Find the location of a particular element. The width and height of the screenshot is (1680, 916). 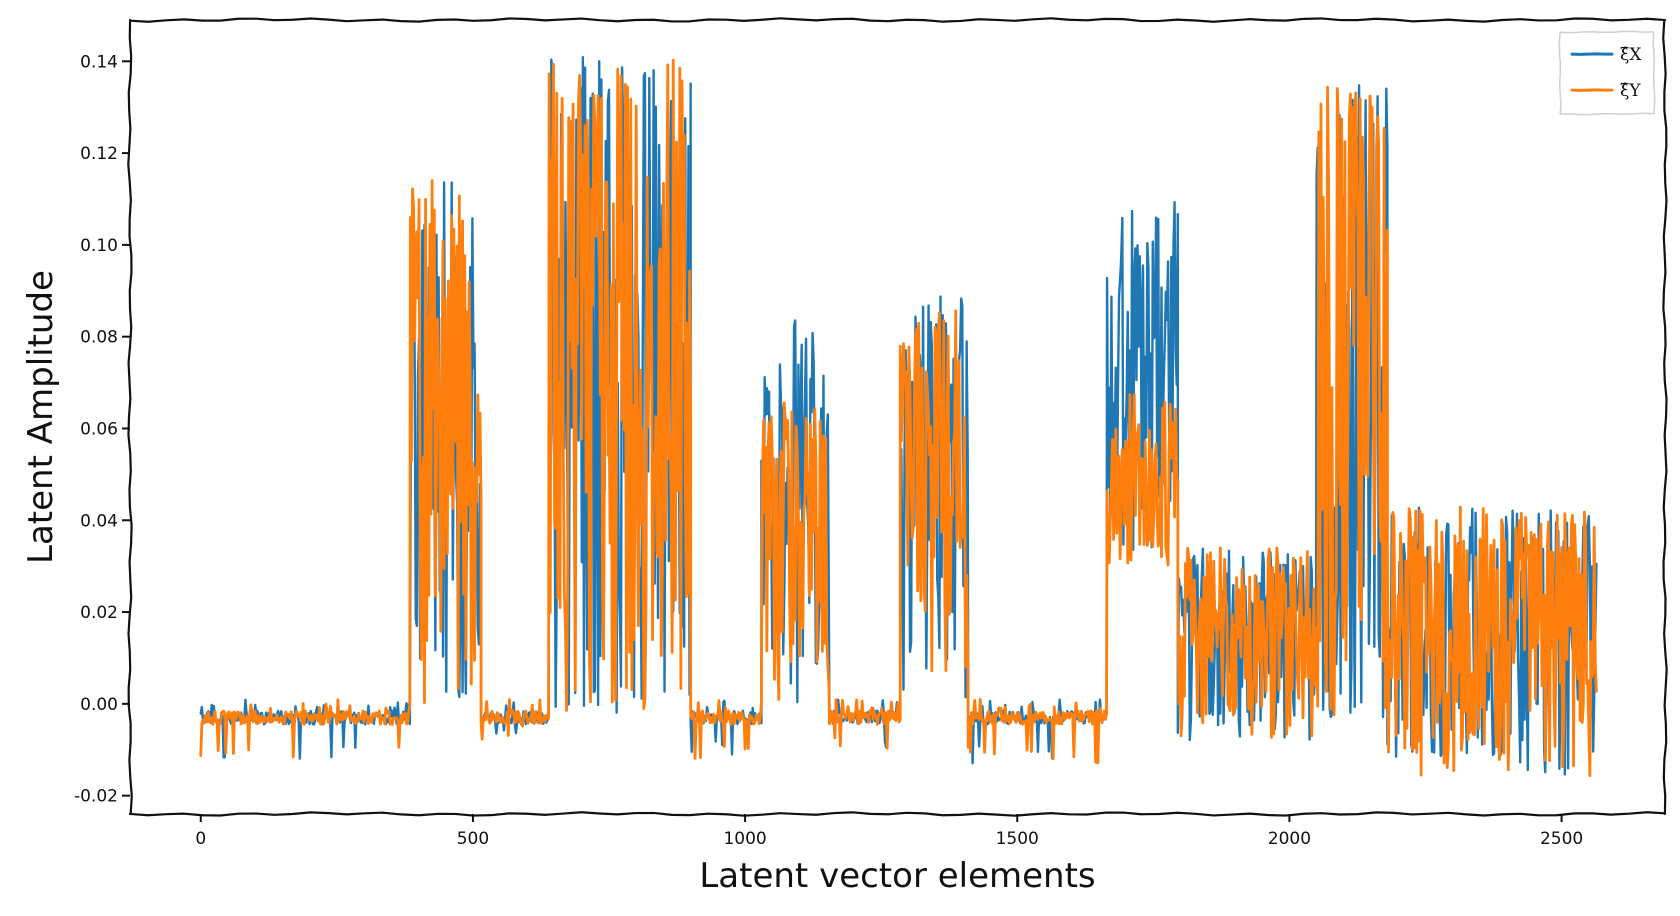

frame-right is located at coordinates (1665, 417).